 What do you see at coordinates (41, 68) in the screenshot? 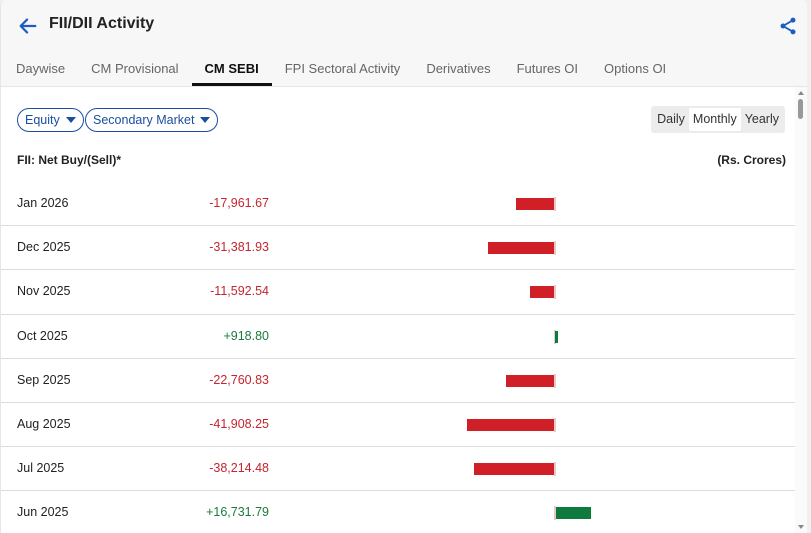
I see `tab-daywise: Daywise` at bounding box center [41, 68].